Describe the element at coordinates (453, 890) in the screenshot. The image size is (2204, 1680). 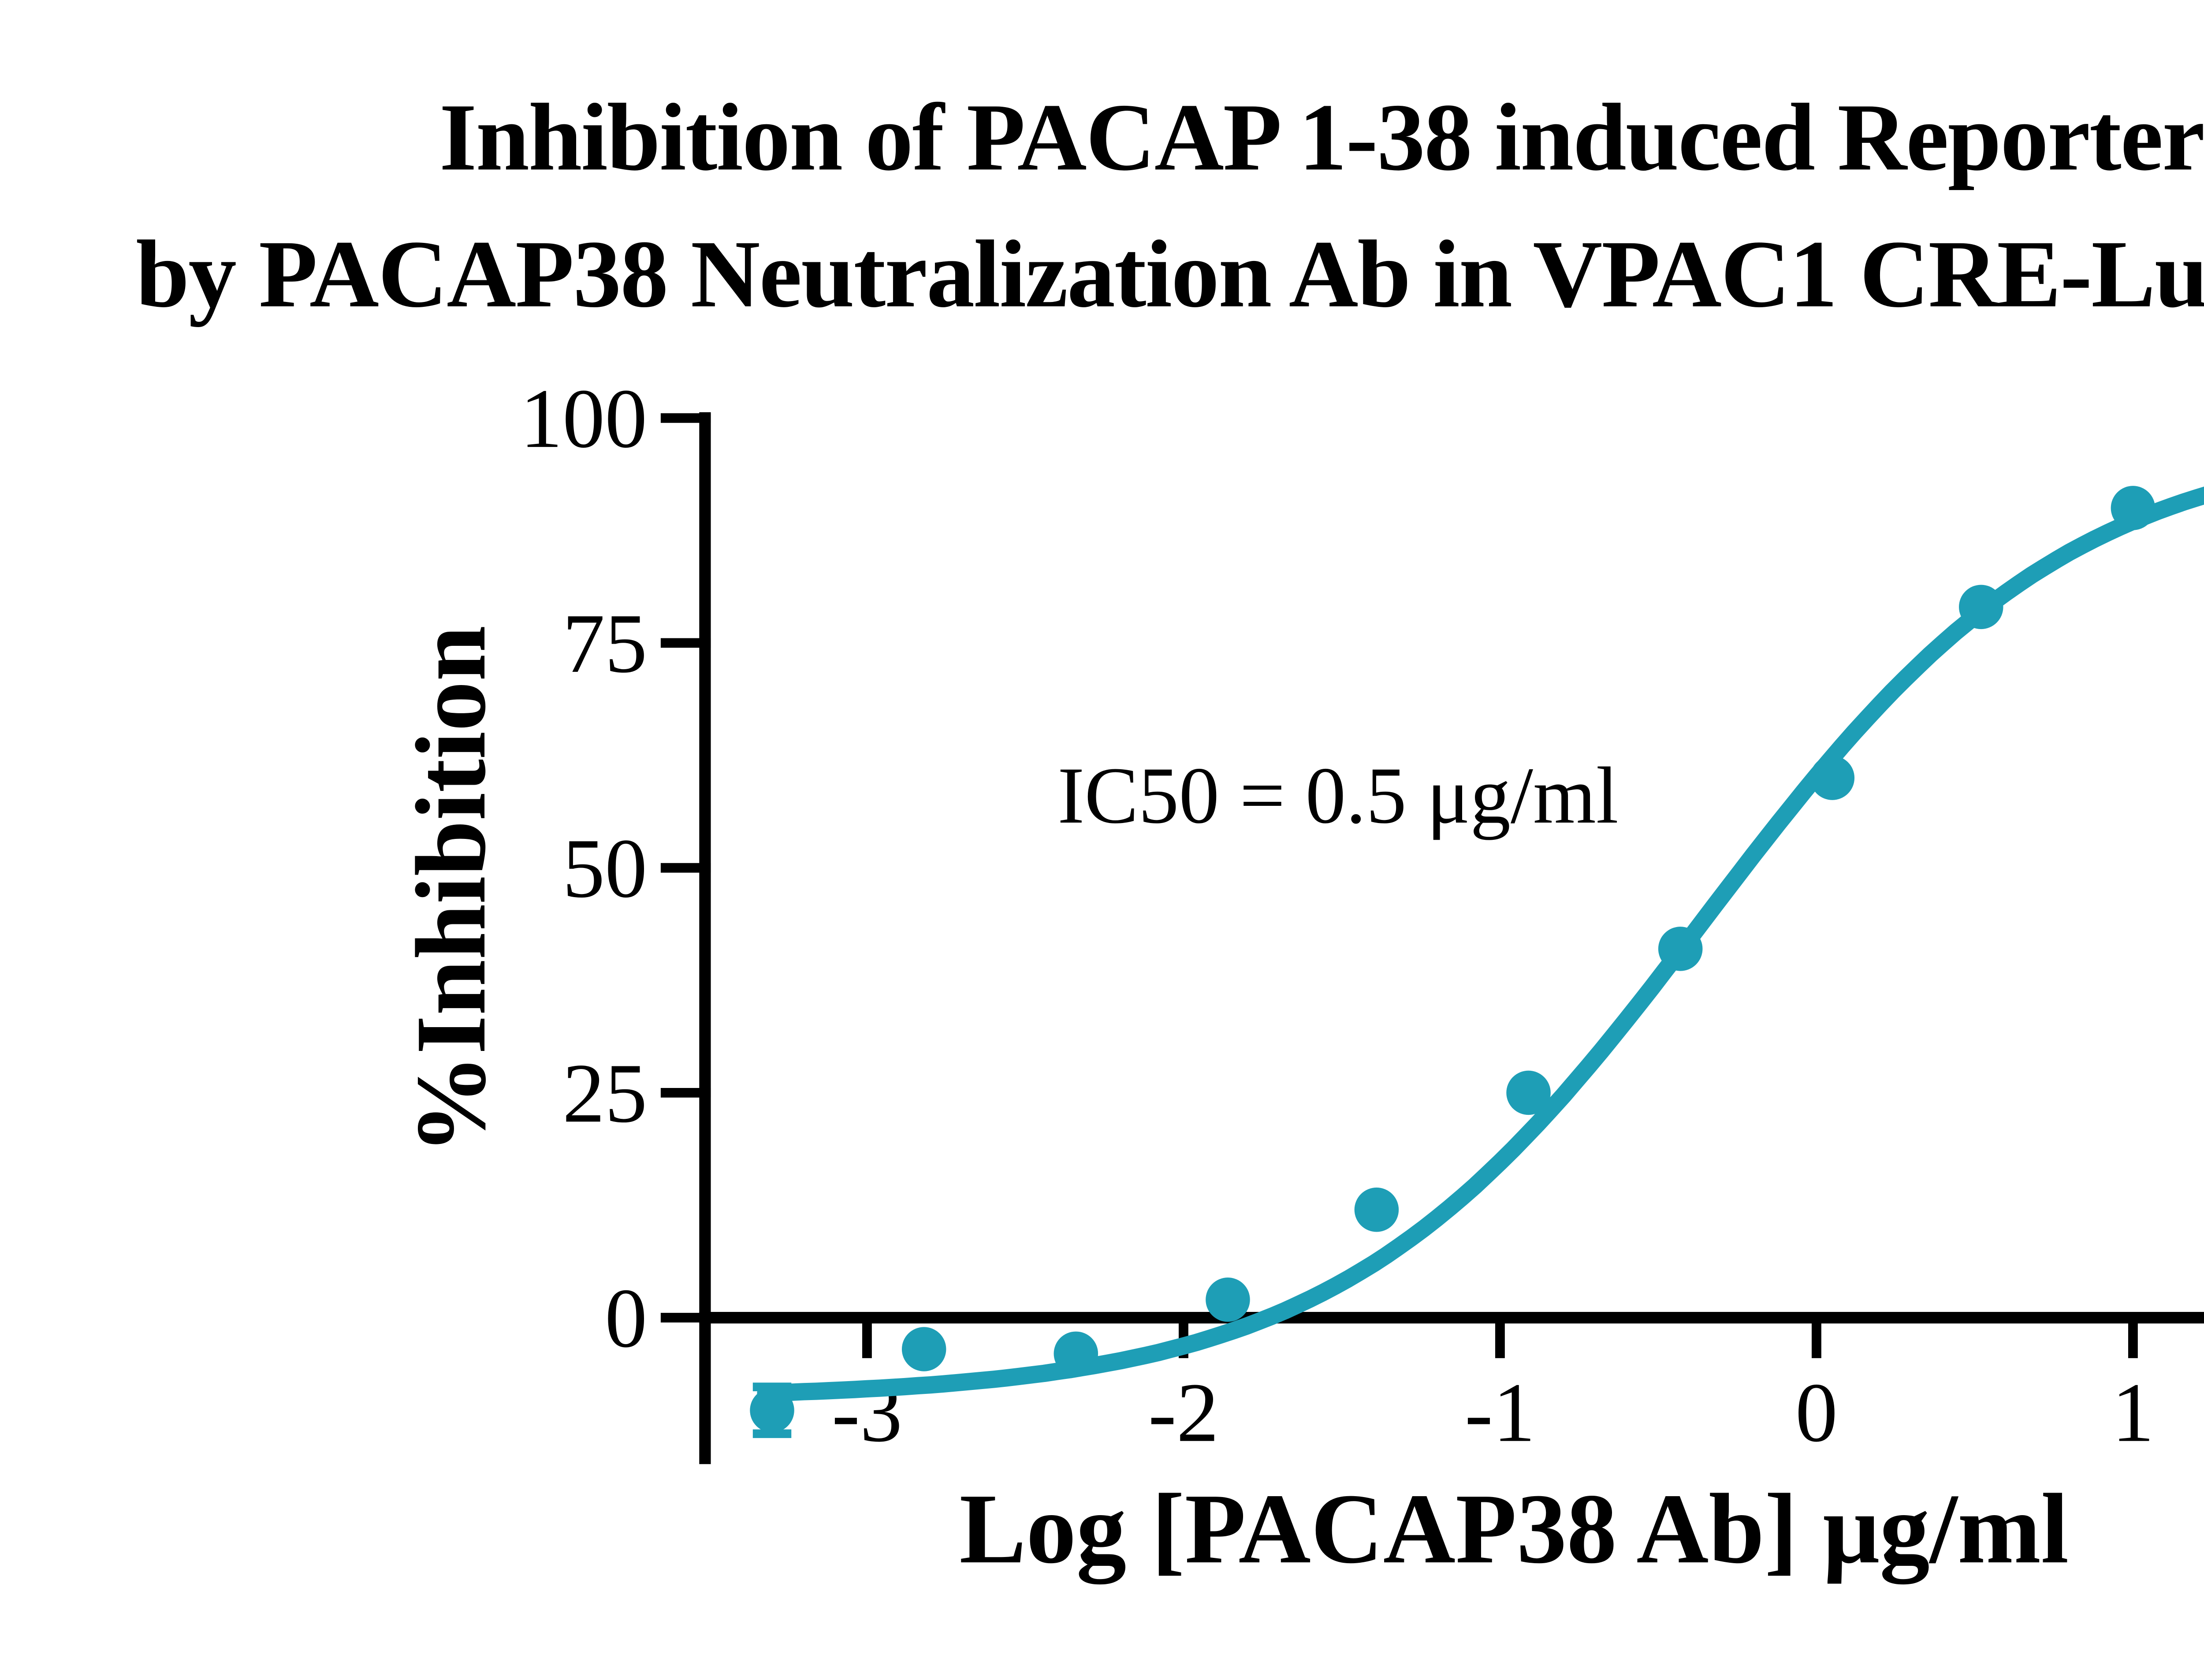
I see `y-axis-title: %Inhibition` at that location.